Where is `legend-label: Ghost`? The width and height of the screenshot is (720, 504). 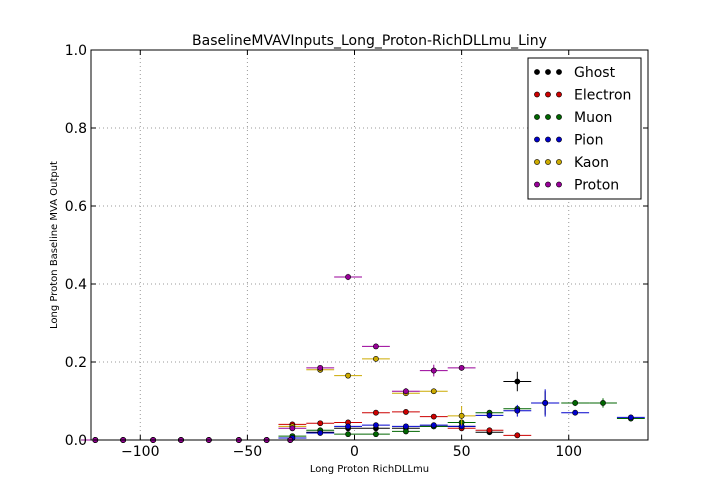 legend-label: Ghost is located at coordinates (595, 73).